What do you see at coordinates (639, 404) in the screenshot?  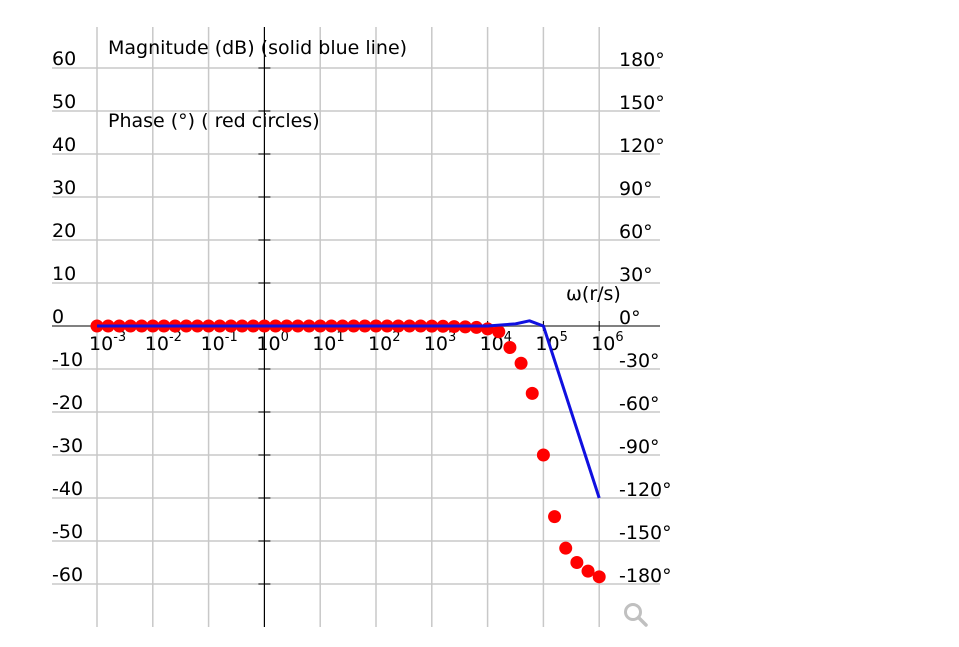 I see `phase-tick-label: -60°` at bounding box center [639, 404].